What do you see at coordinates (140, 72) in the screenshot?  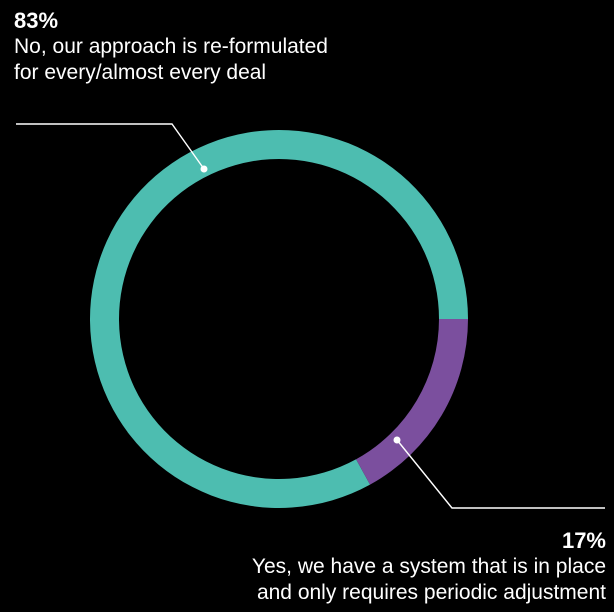 I see `slice-desc-no-line2: for every/almost every deal` at bounding box center [140, 72].